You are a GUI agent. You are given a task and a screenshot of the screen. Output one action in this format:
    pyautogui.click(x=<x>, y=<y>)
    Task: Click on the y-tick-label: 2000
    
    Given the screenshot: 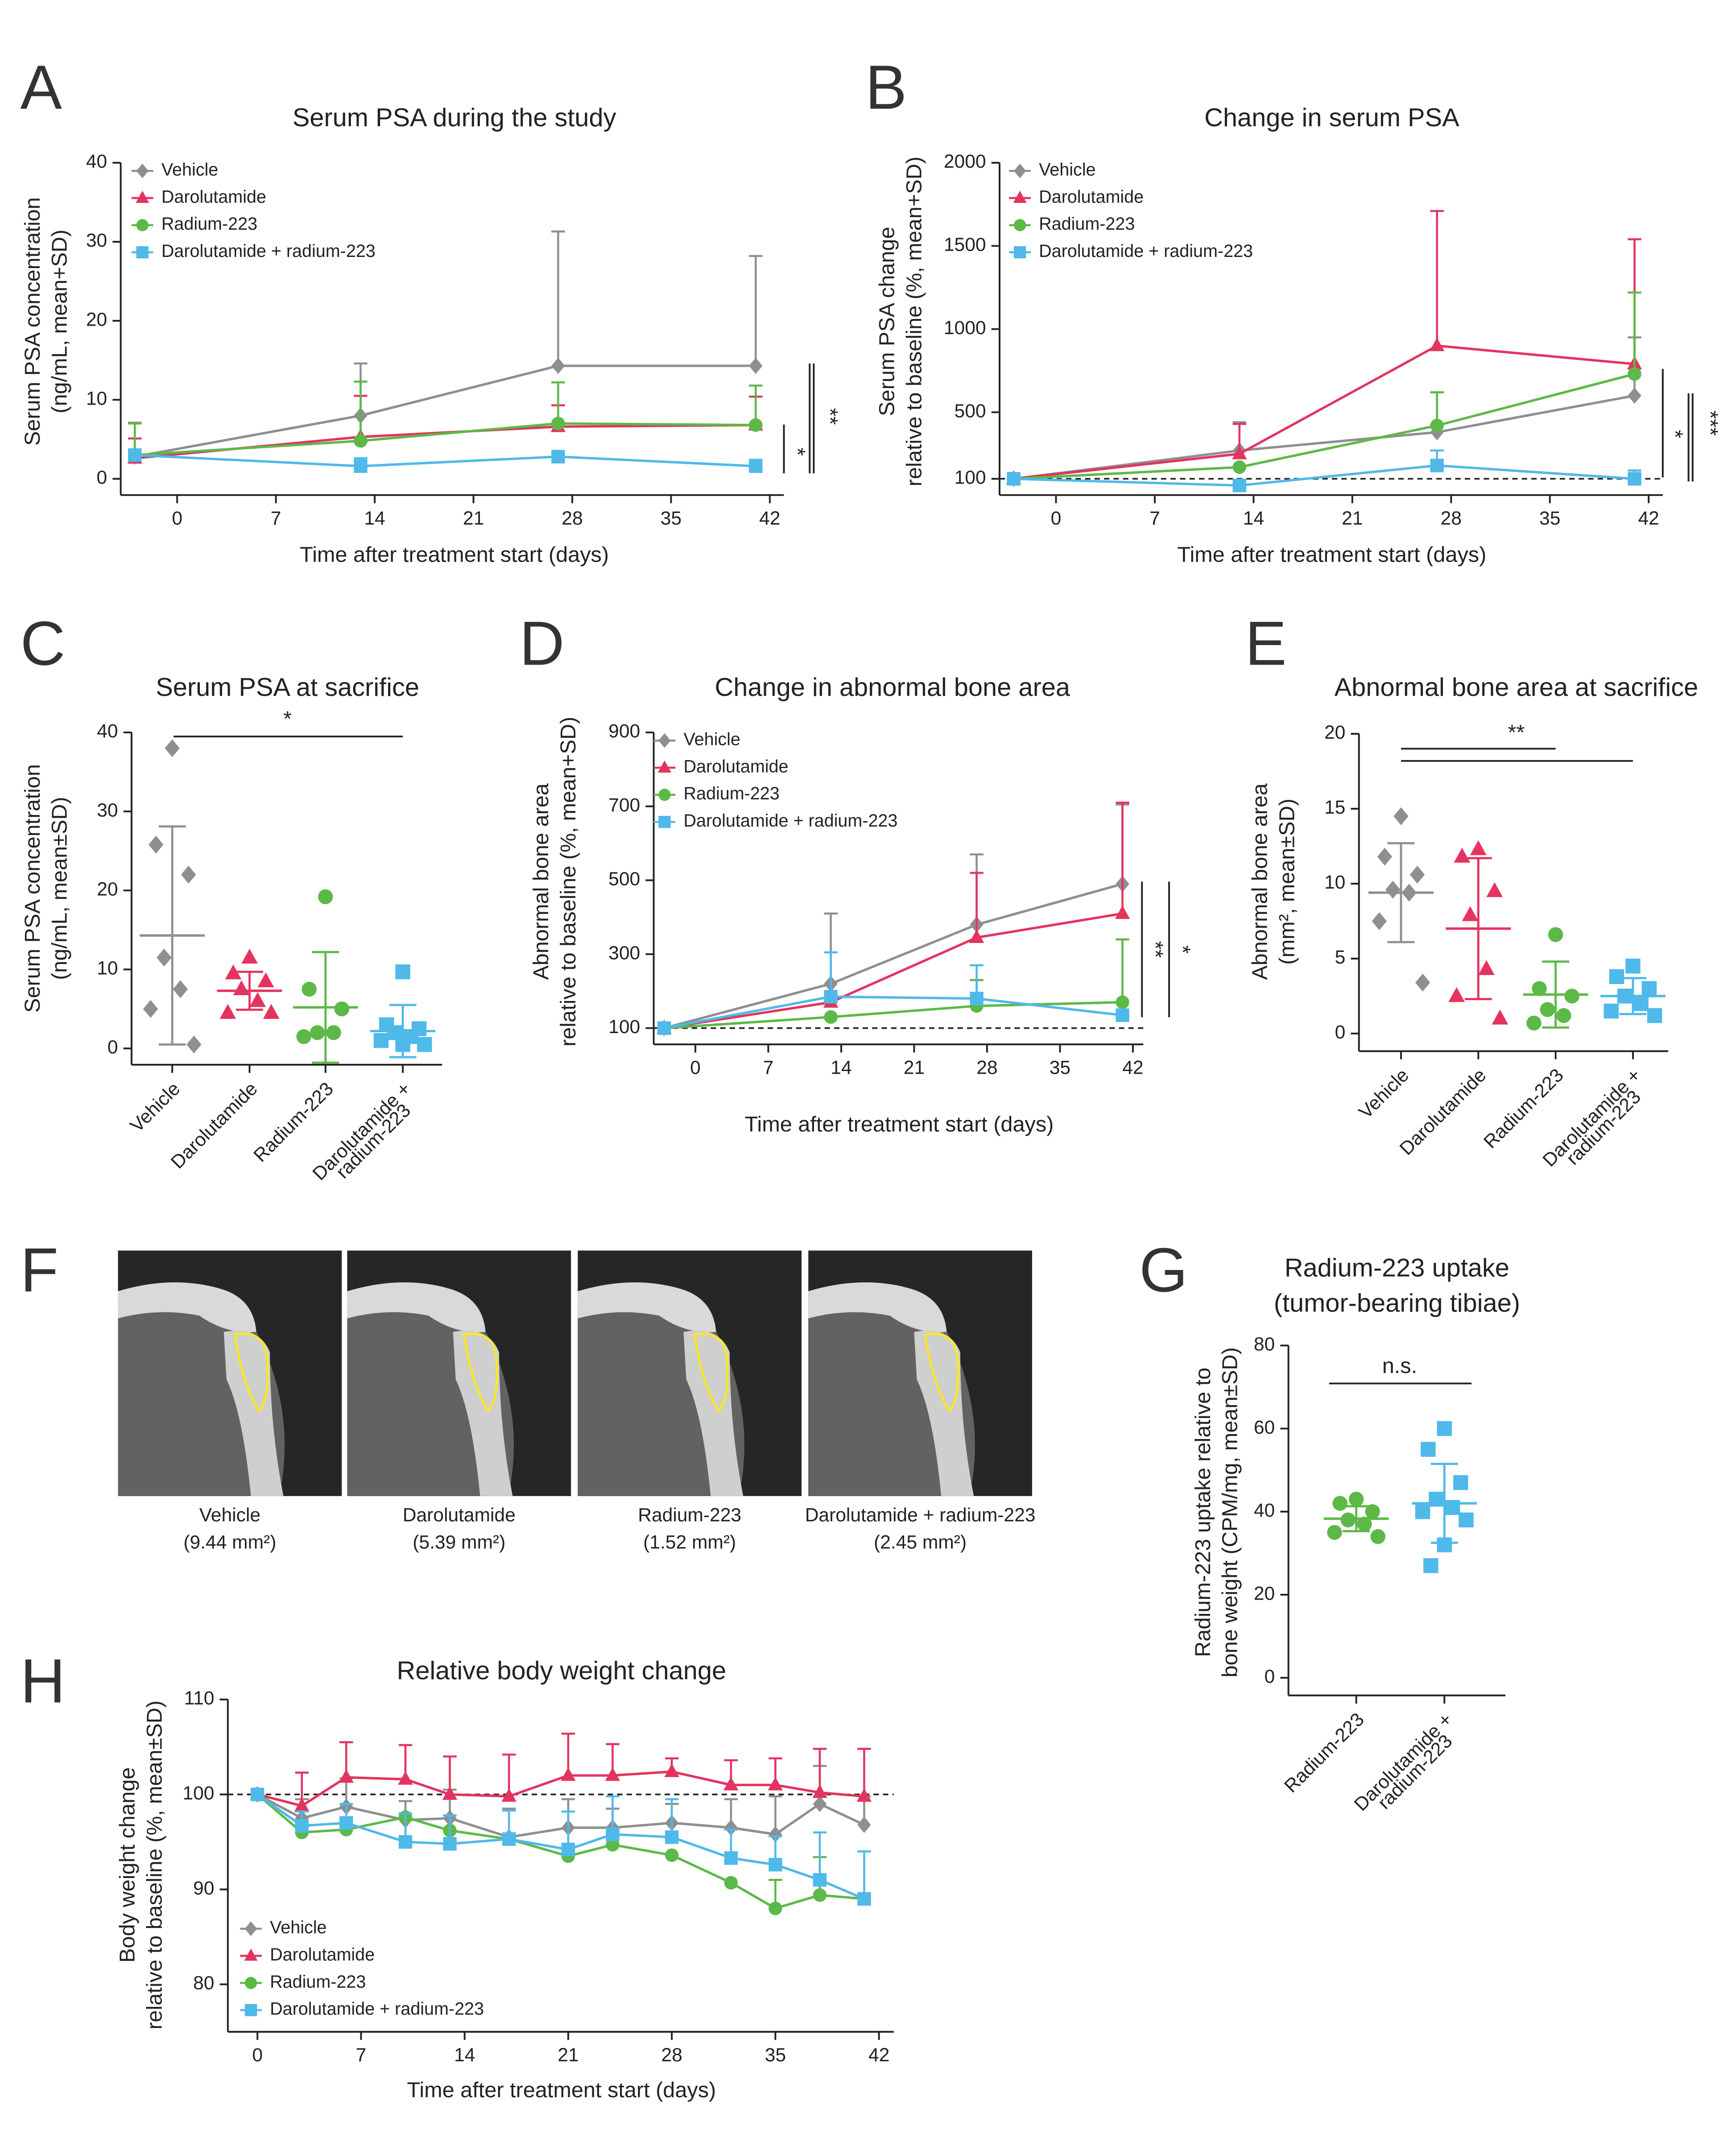 What is the action you would take?
    pyautogui.click(x=965, y=161)
    